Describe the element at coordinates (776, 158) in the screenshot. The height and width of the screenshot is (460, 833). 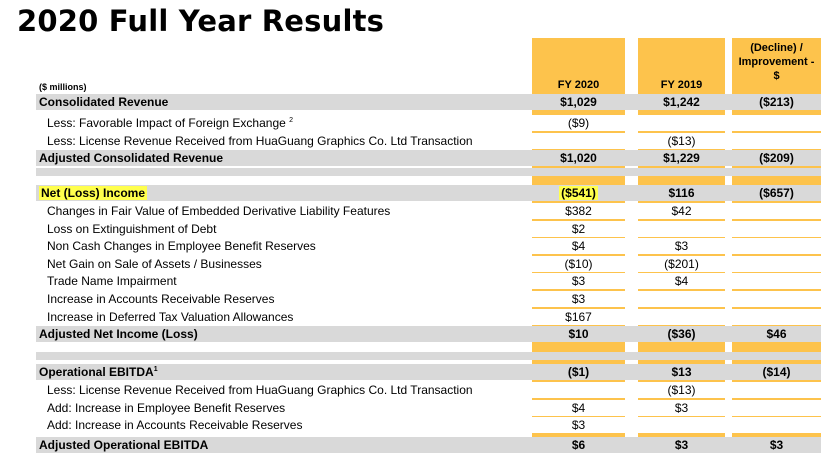
I see `cell-change: ($209)` at that location.